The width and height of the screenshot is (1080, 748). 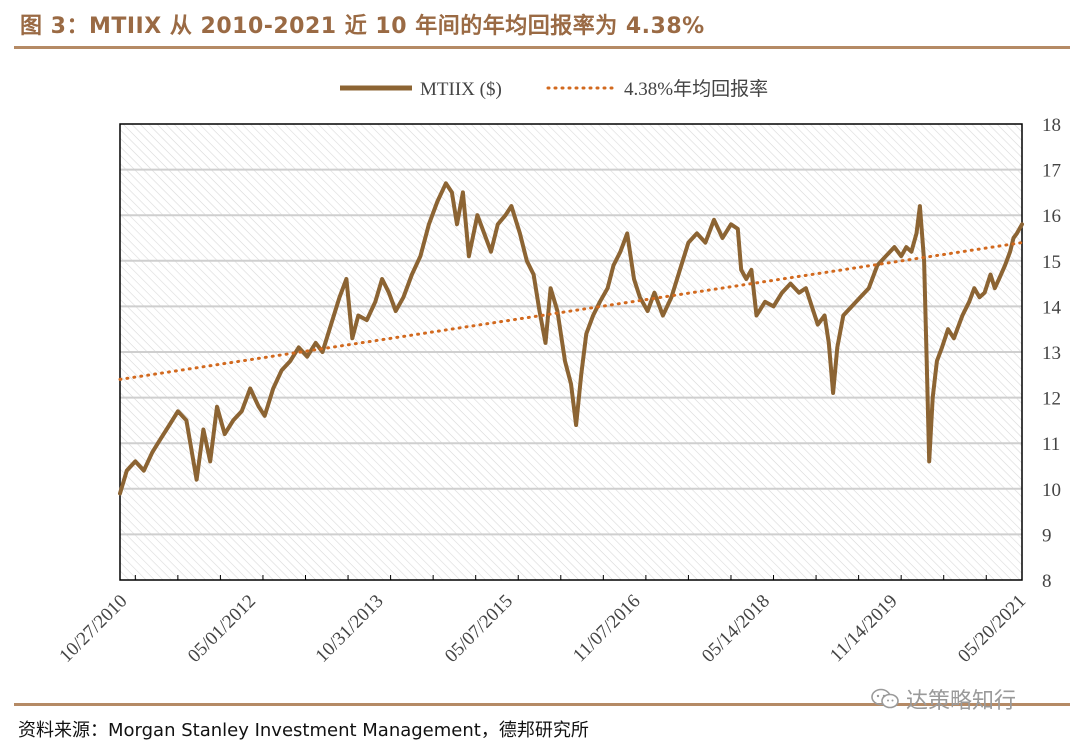 I want to click on x-tick-label: 10/27/2010, so click(x=93, y=629).